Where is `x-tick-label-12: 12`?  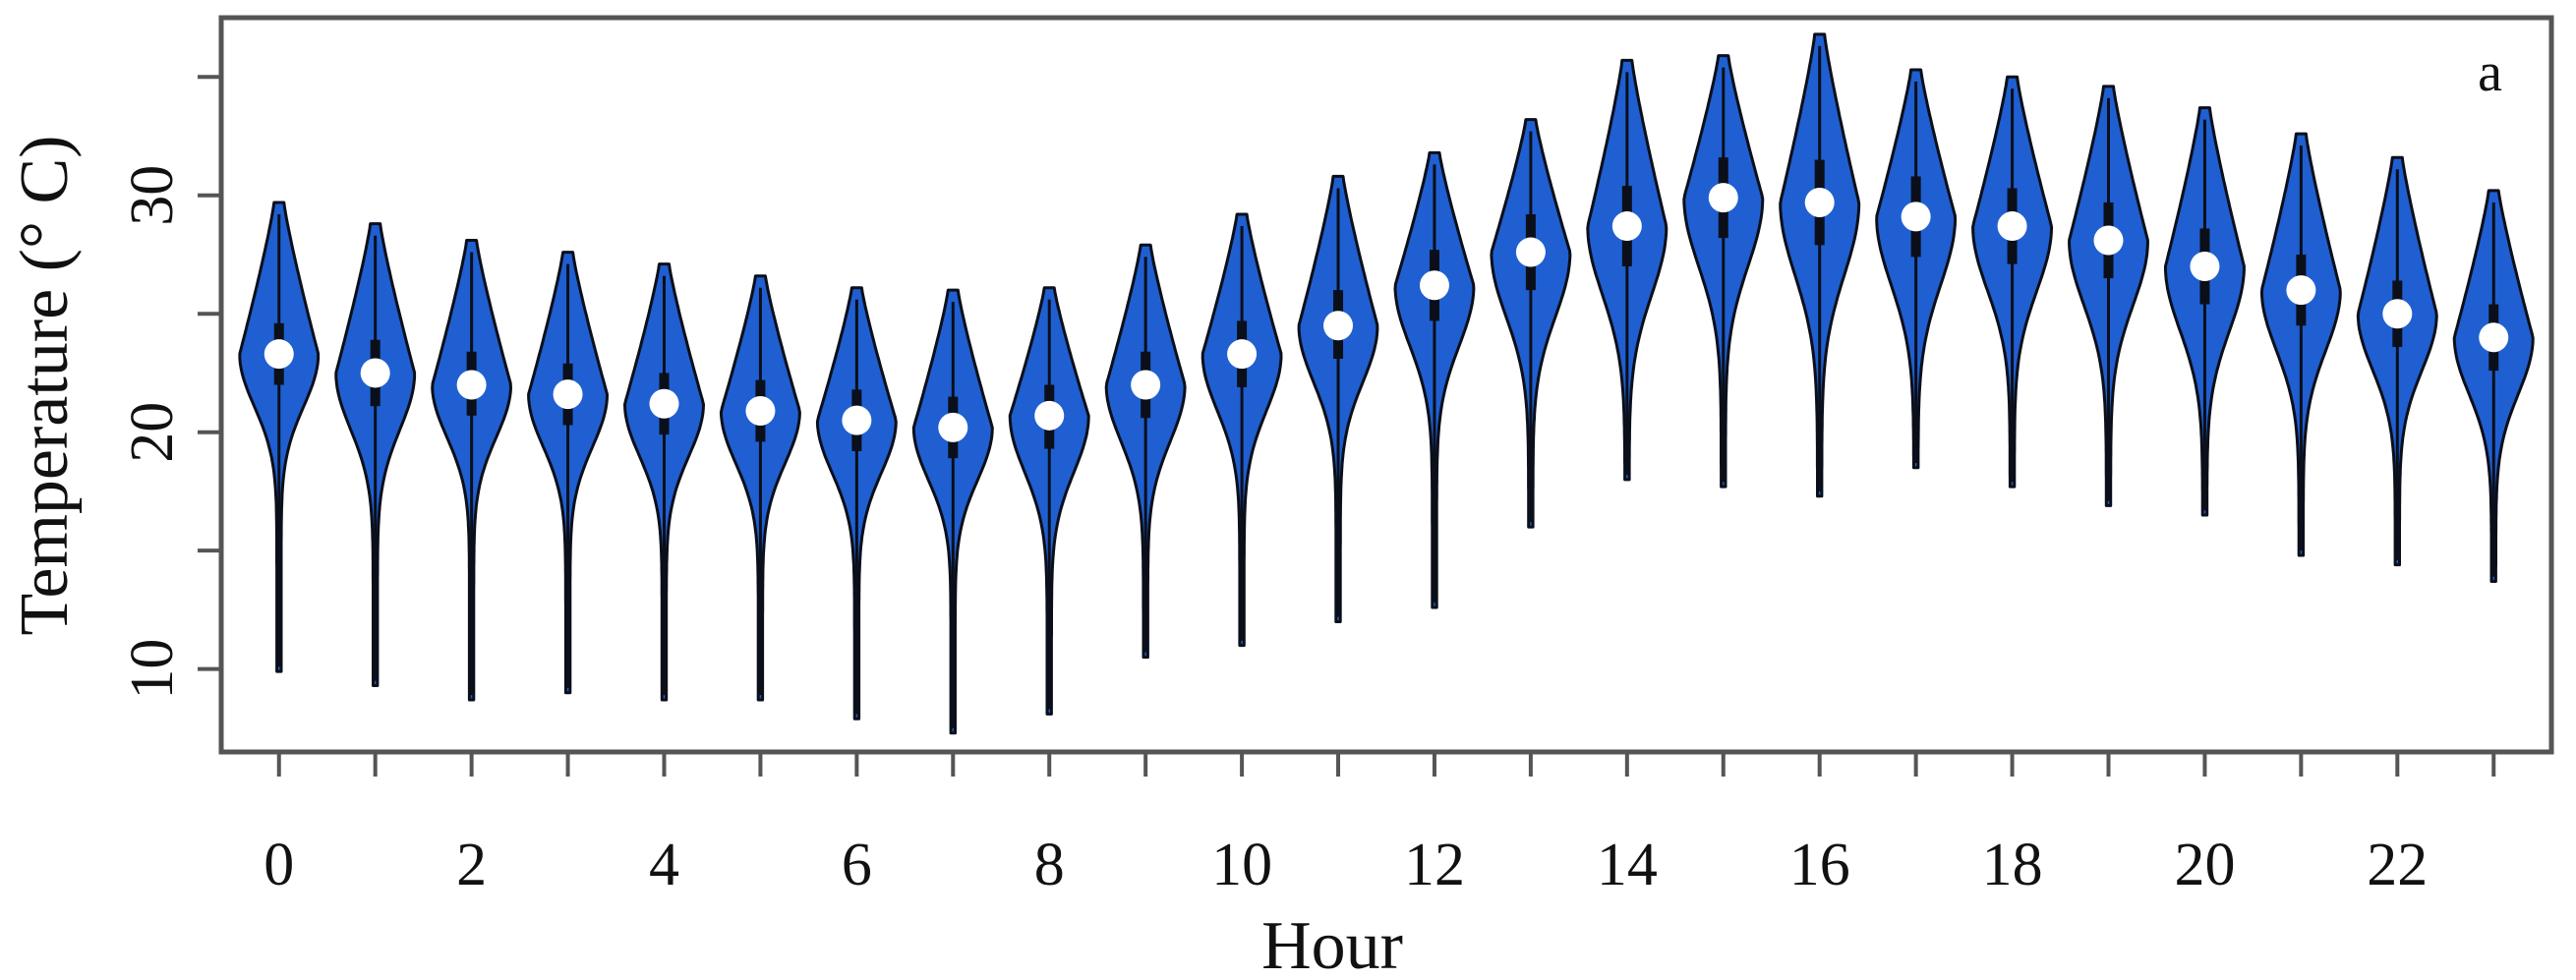 x-tick-label-12: 12 is located at coordinates (1434, 865).